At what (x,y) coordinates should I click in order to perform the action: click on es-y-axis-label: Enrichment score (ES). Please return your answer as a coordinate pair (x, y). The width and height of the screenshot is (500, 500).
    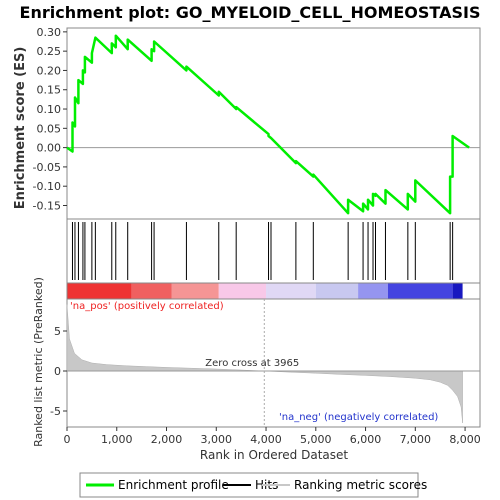
    Looking at the image, I should click on (20, 128).